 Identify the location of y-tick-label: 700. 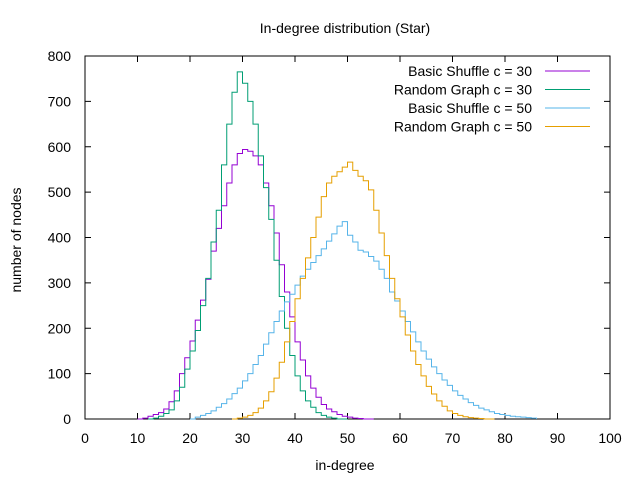
(60, 101).